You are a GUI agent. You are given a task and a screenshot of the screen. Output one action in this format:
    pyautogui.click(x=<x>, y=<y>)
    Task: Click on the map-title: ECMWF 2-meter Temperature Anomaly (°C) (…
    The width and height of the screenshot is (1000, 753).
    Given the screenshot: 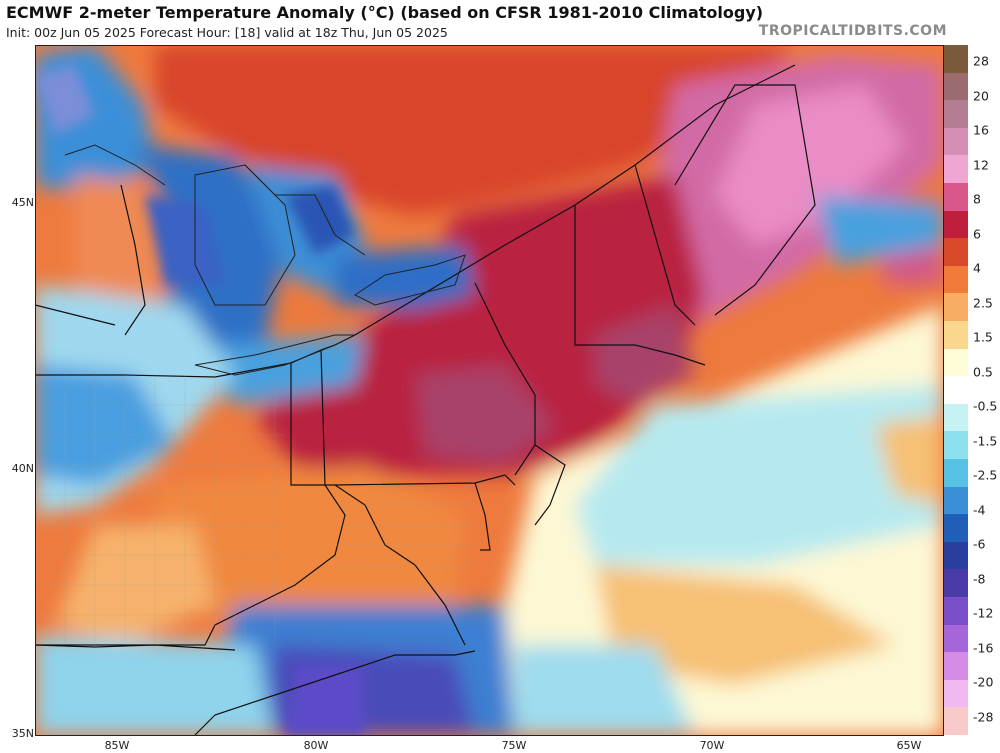 What is the action you would take?
    pyautogui.click(x=385, y=12)
    